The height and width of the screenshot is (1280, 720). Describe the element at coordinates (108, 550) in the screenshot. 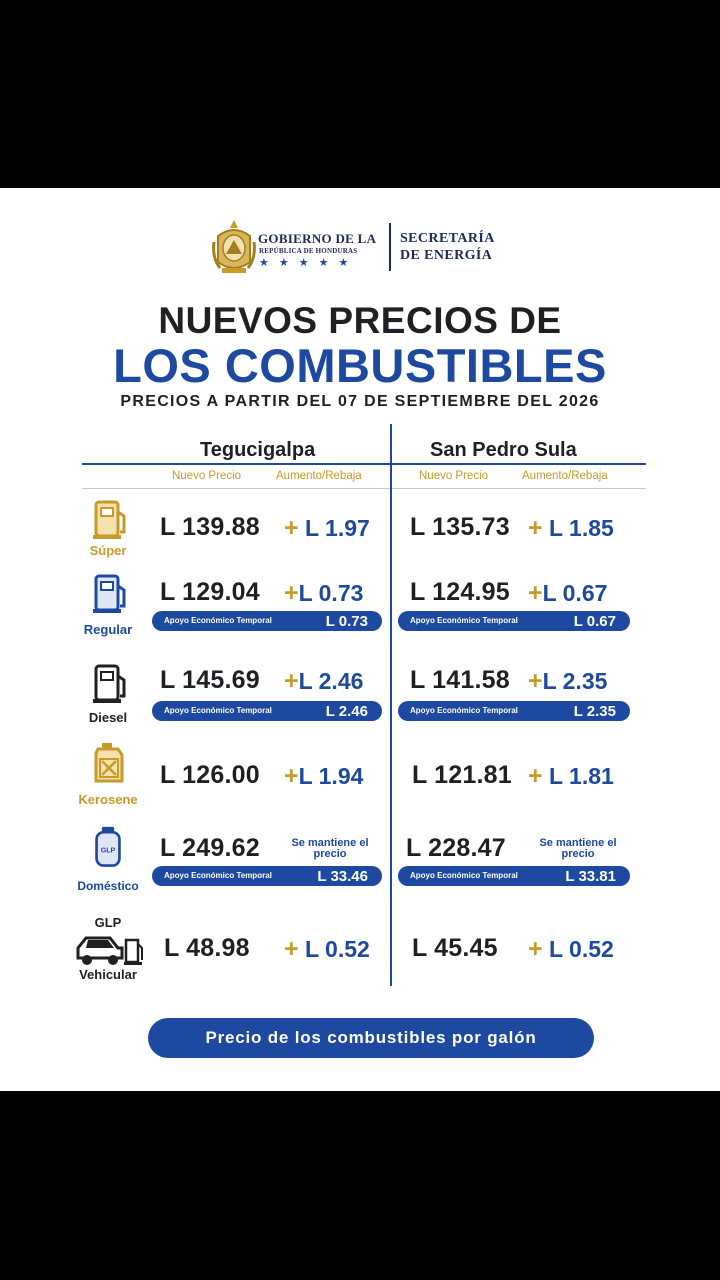

I see `fuel-name-super: Súper` at that location.